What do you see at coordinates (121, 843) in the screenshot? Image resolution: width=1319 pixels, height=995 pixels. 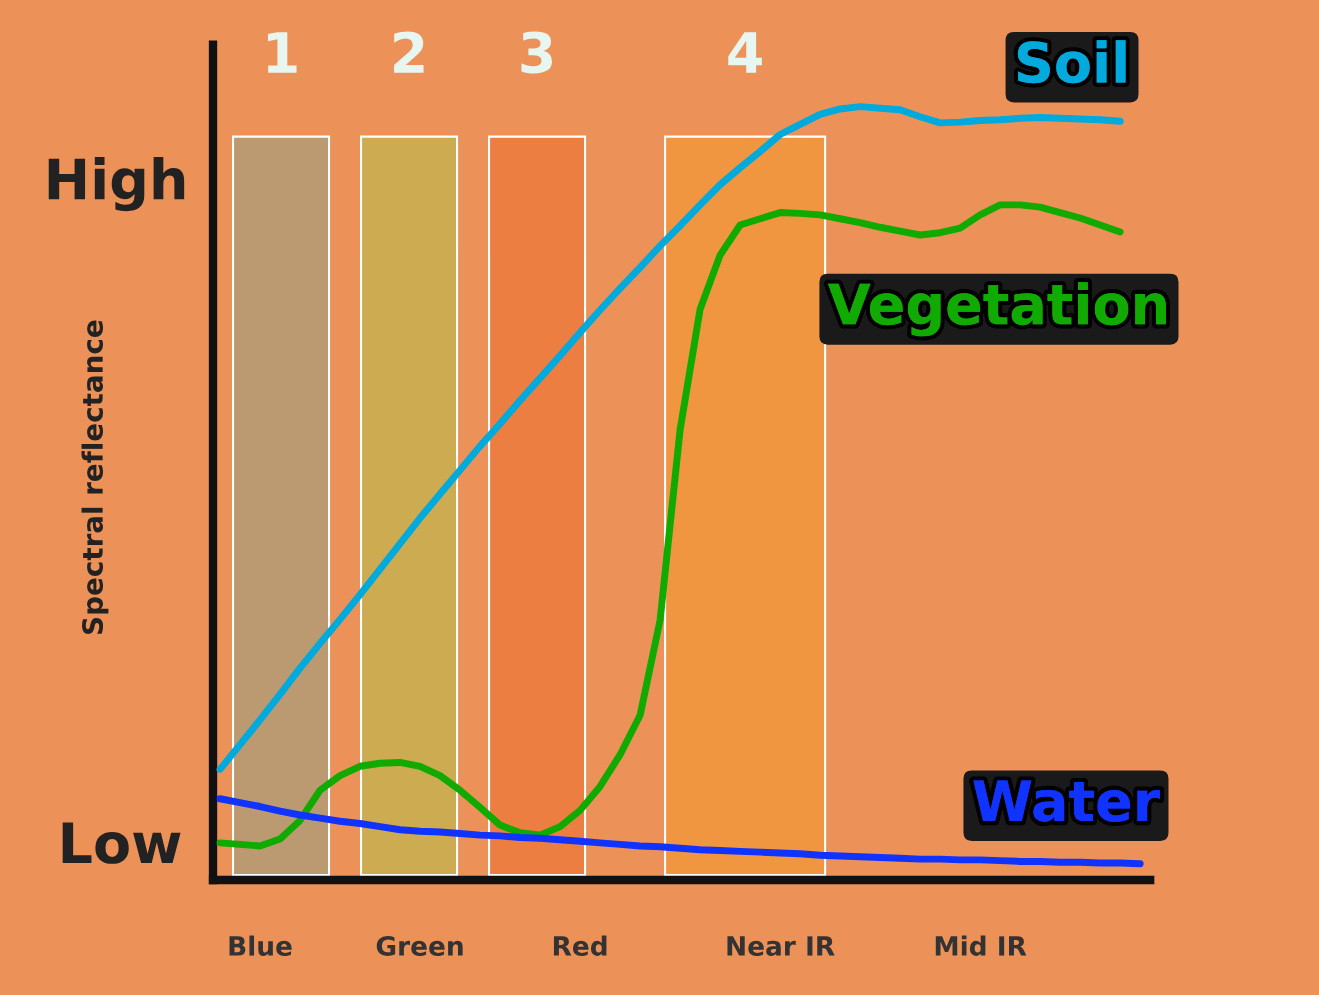 I see `text: Low` at bounding box center [121, 843].